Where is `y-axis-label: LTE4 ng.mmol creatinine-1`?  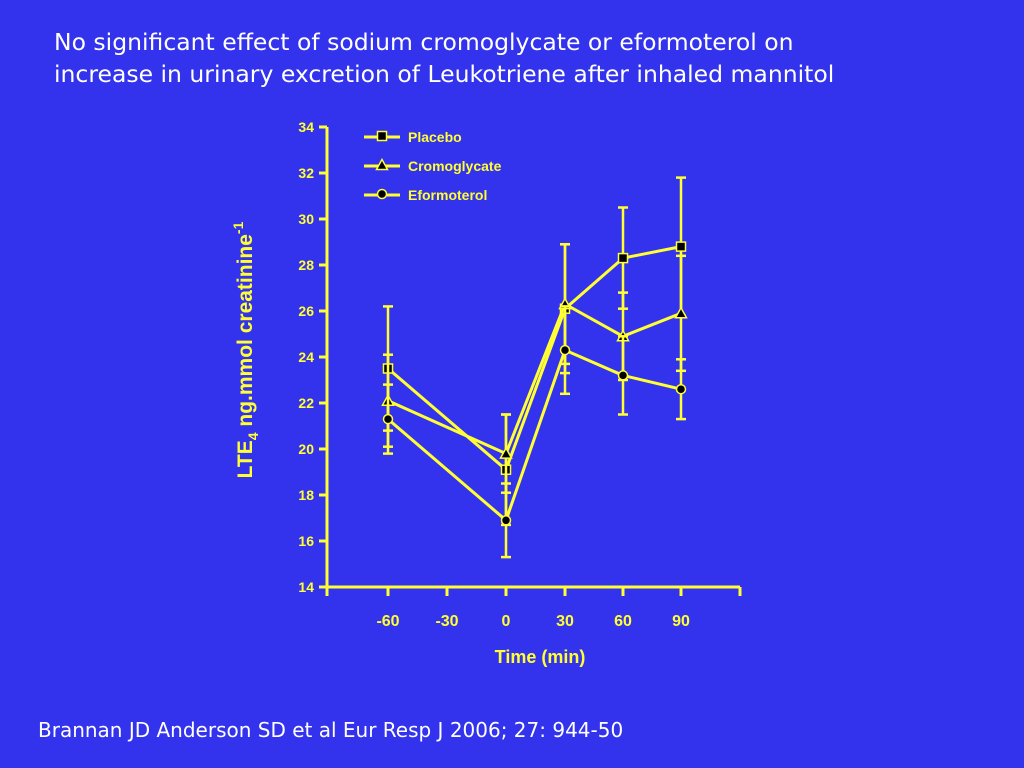
y-axis-label: LTE4 ng.mmol creatinine-1 is located at coordinates (245, 349).